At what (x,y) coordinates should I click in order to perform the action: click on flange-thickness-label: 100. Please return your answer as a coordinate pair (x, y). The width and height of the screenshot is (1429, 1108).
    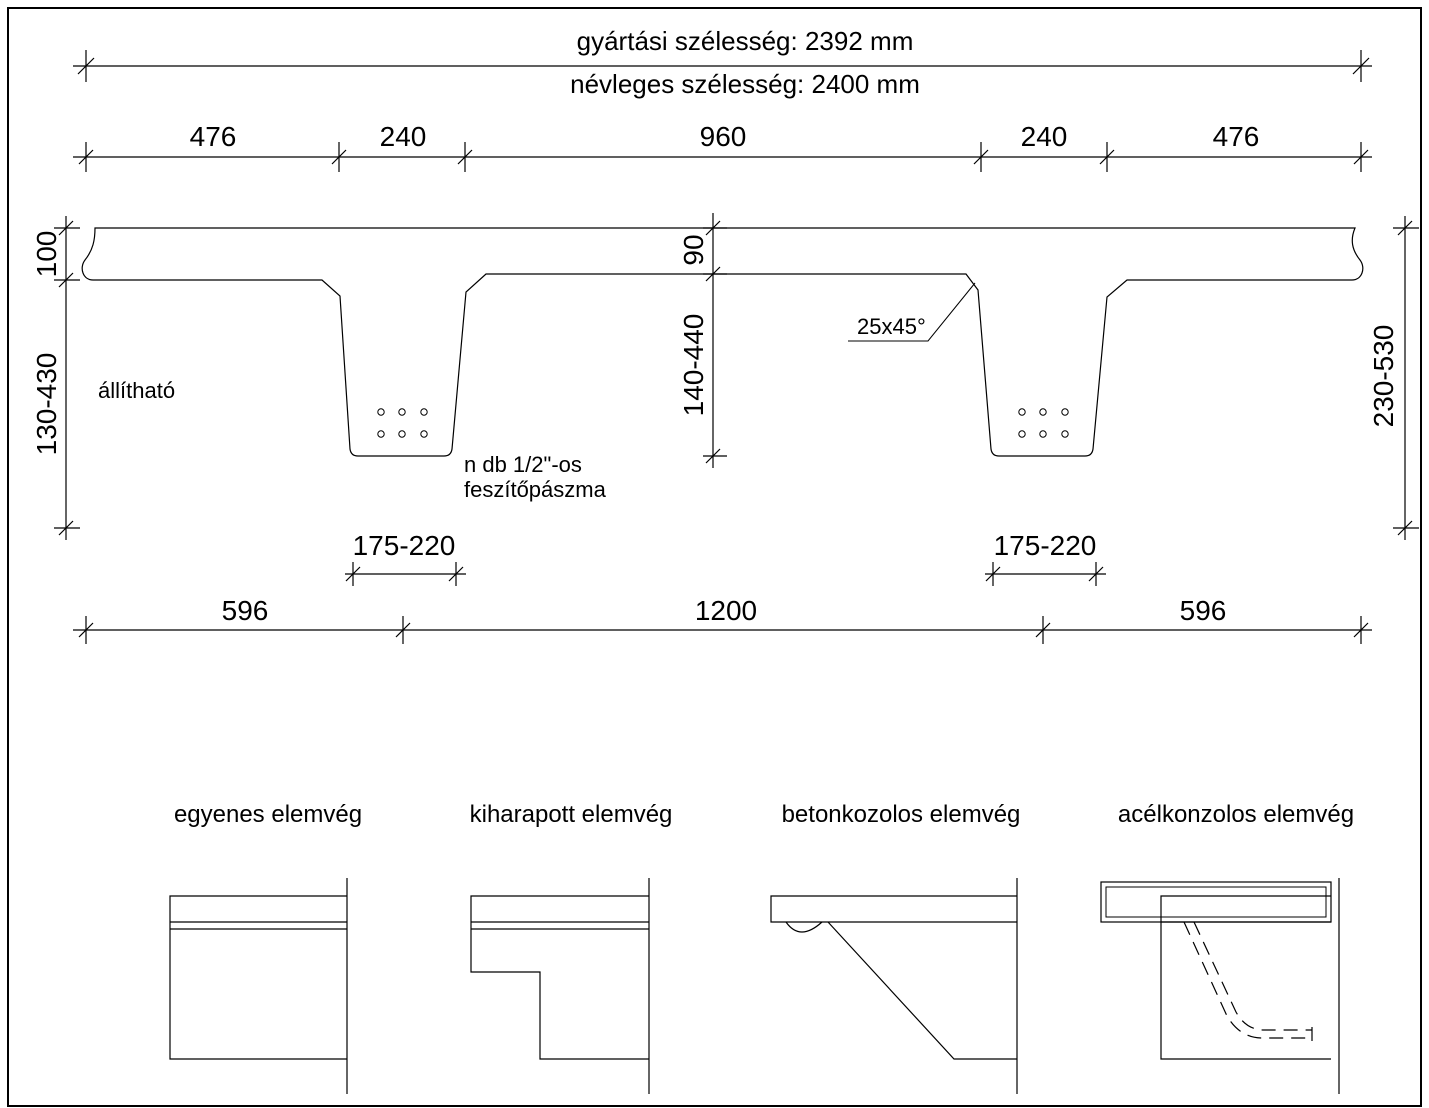
    Looking at the image, I should click on (46, 254).